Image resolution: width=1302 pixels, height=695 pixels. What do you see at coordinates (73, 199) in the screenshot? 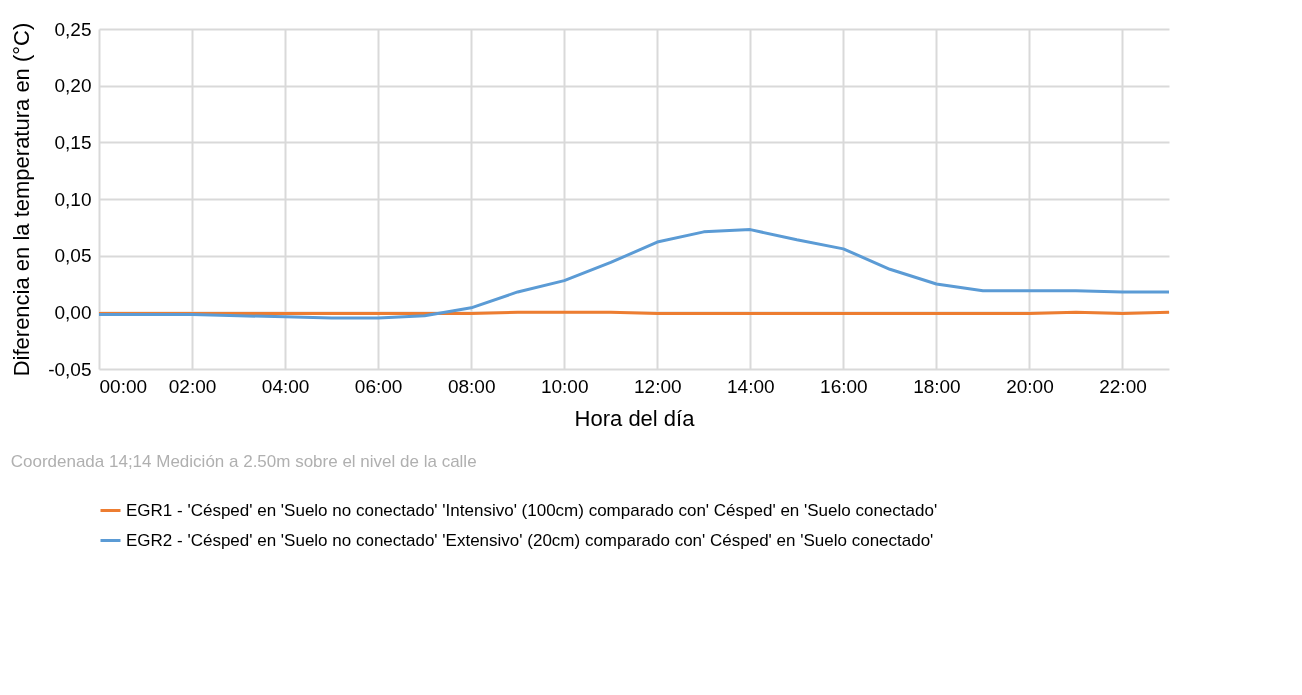
I see `y-tick-label: 0,10` at bounding box center [73, 199].